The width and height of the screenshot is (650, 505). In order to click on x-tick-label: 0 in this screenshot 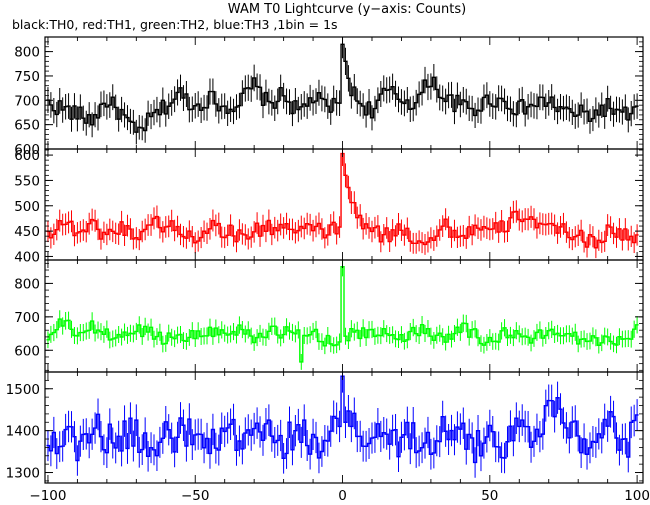, I will do `click(342, 496)`.